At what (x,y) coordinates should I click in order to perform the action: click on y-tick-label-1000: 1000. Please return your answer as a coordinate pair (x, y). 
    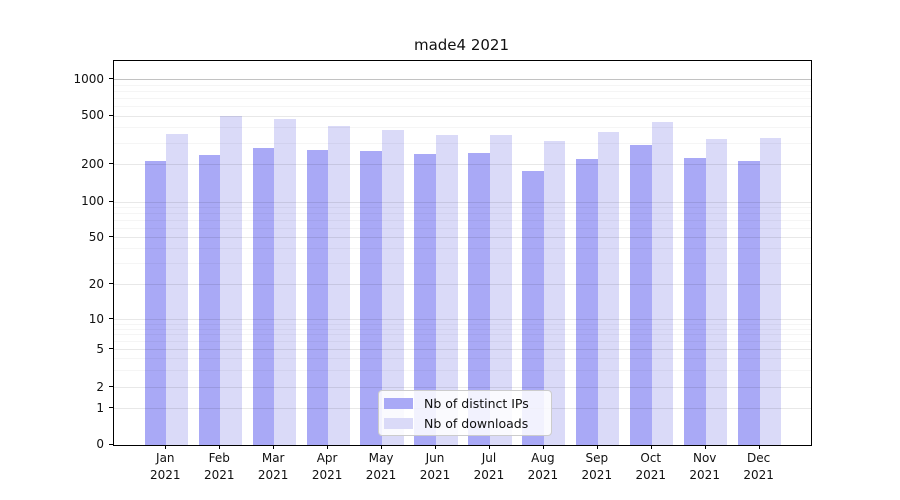
    Looking at the image, I should click on (88, 78).